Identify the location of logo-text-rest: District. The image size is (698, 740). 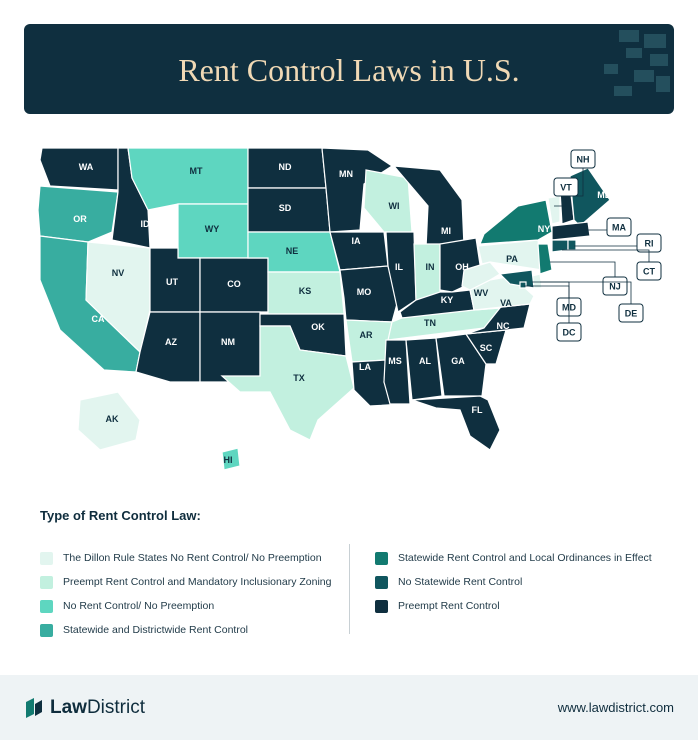
(116, 707).